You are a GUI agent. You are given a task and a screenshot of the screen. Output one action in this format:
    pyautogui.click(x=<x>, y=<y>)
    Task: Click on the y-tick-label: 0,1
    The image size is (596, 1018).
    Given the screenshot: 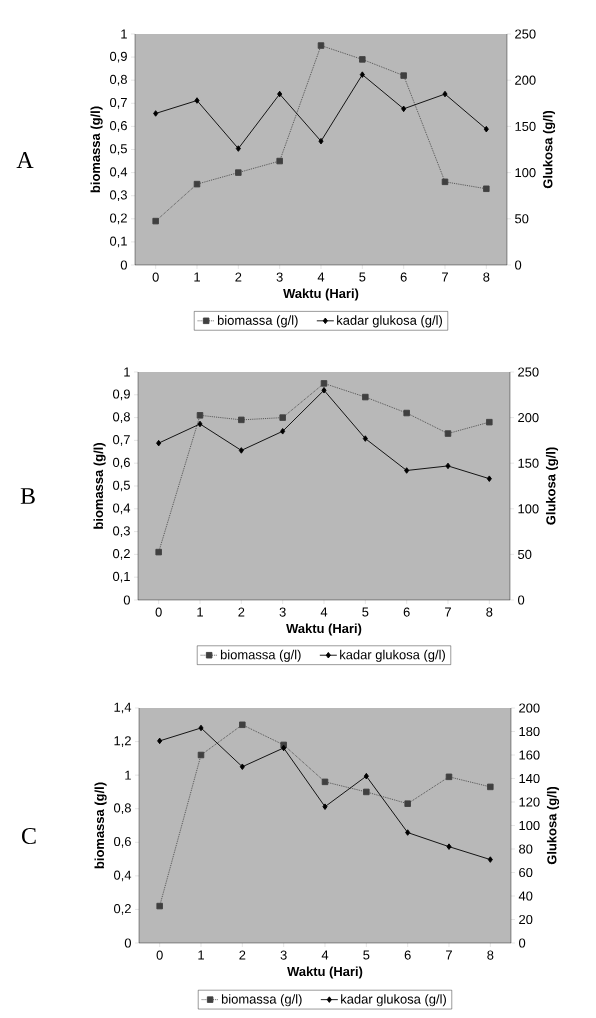 What is the action you would take?
    pyautogui.click(x=118, y=242)
    